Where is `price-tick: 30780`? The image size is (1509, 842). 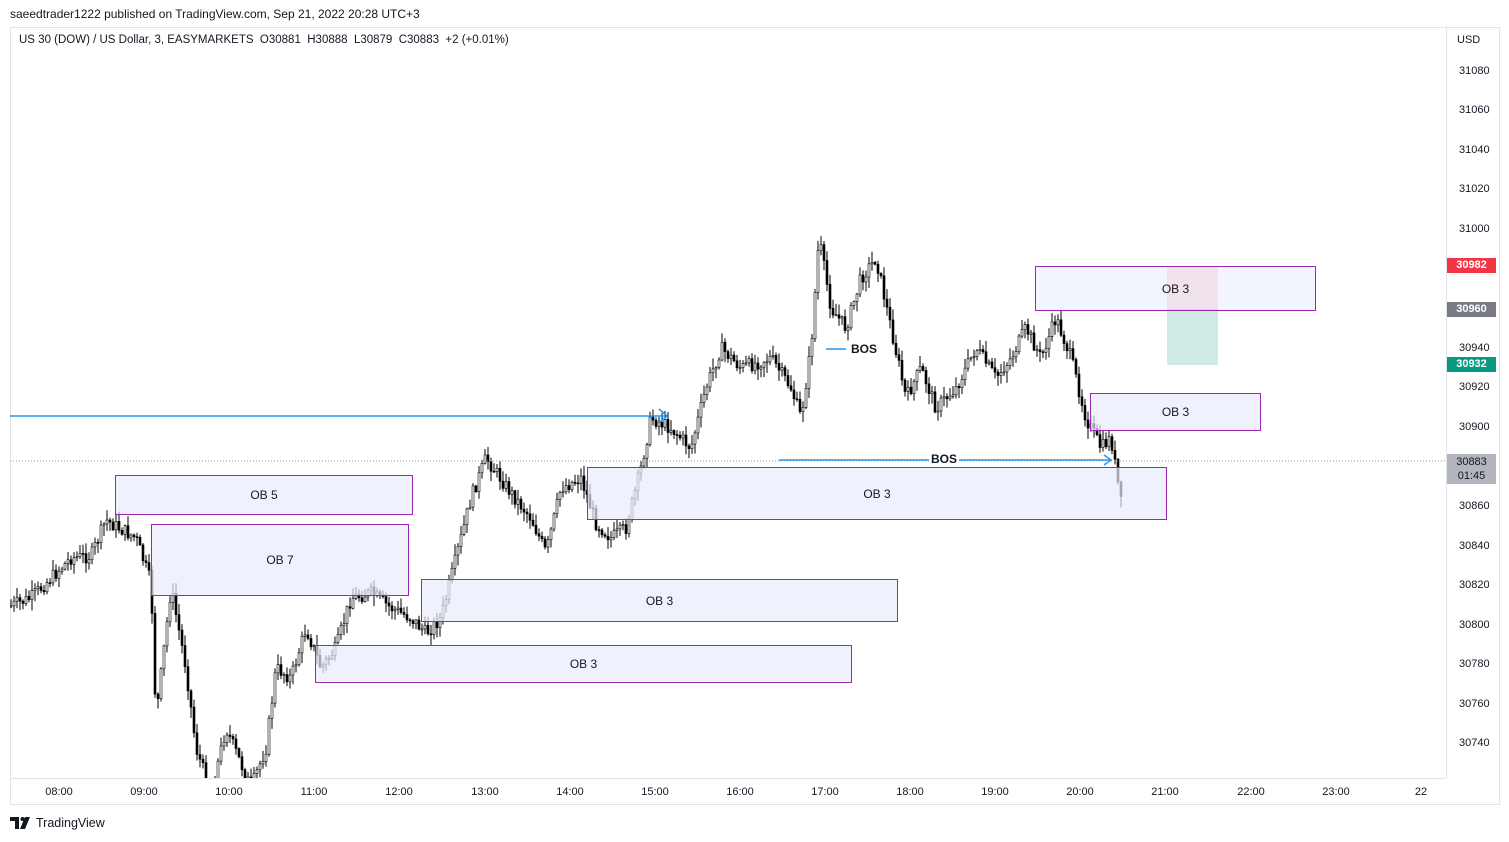 price-tick: 30780 is located at coordinates (1474, 664).